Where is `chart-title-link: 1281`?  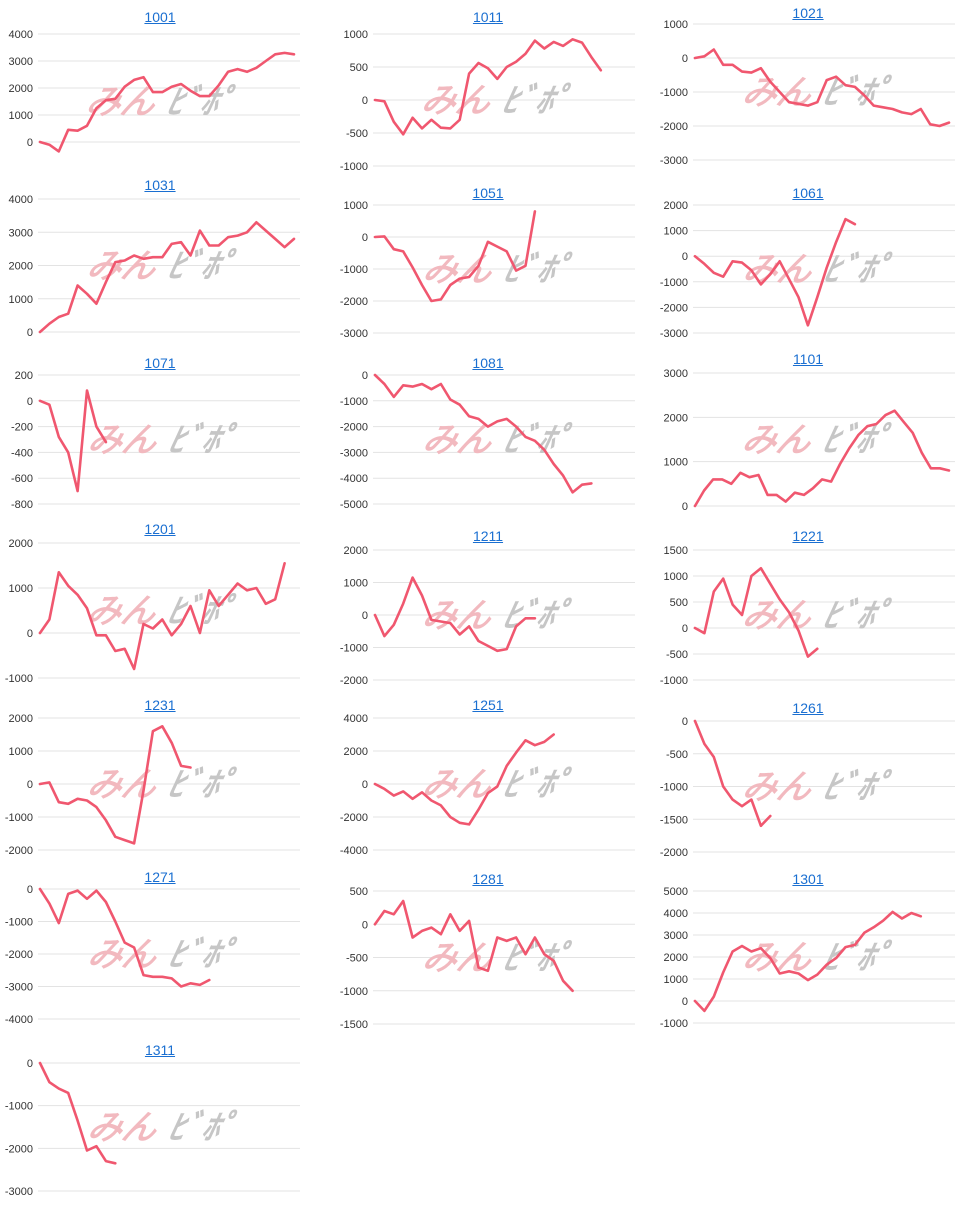 chart-title-link: 1281 is located at coordinates (488, 879).